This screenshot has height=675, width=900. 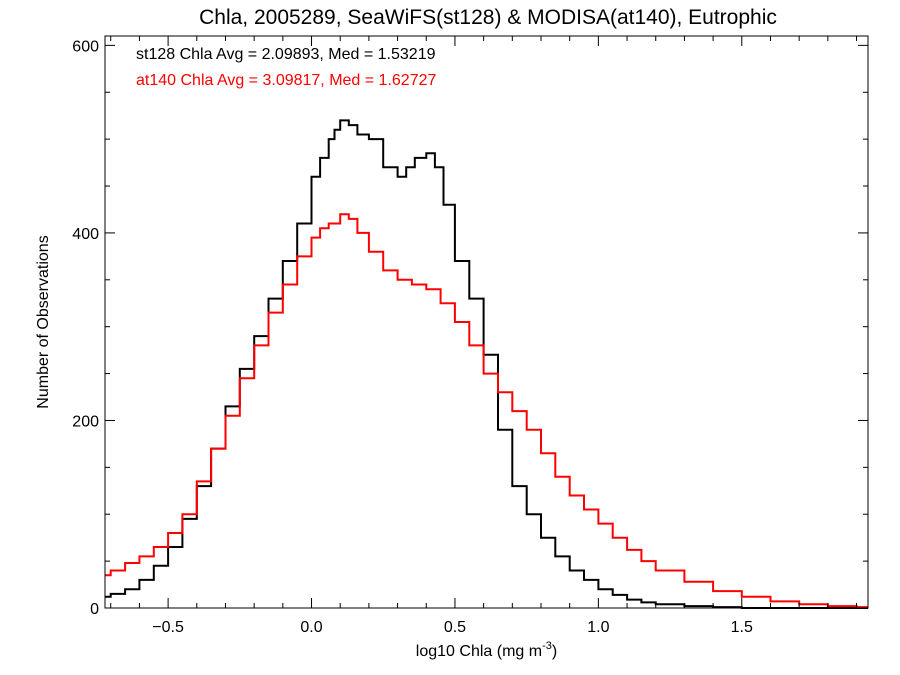 I want to click on x-axis-label-suffix: ), so click(x=554, y=651).